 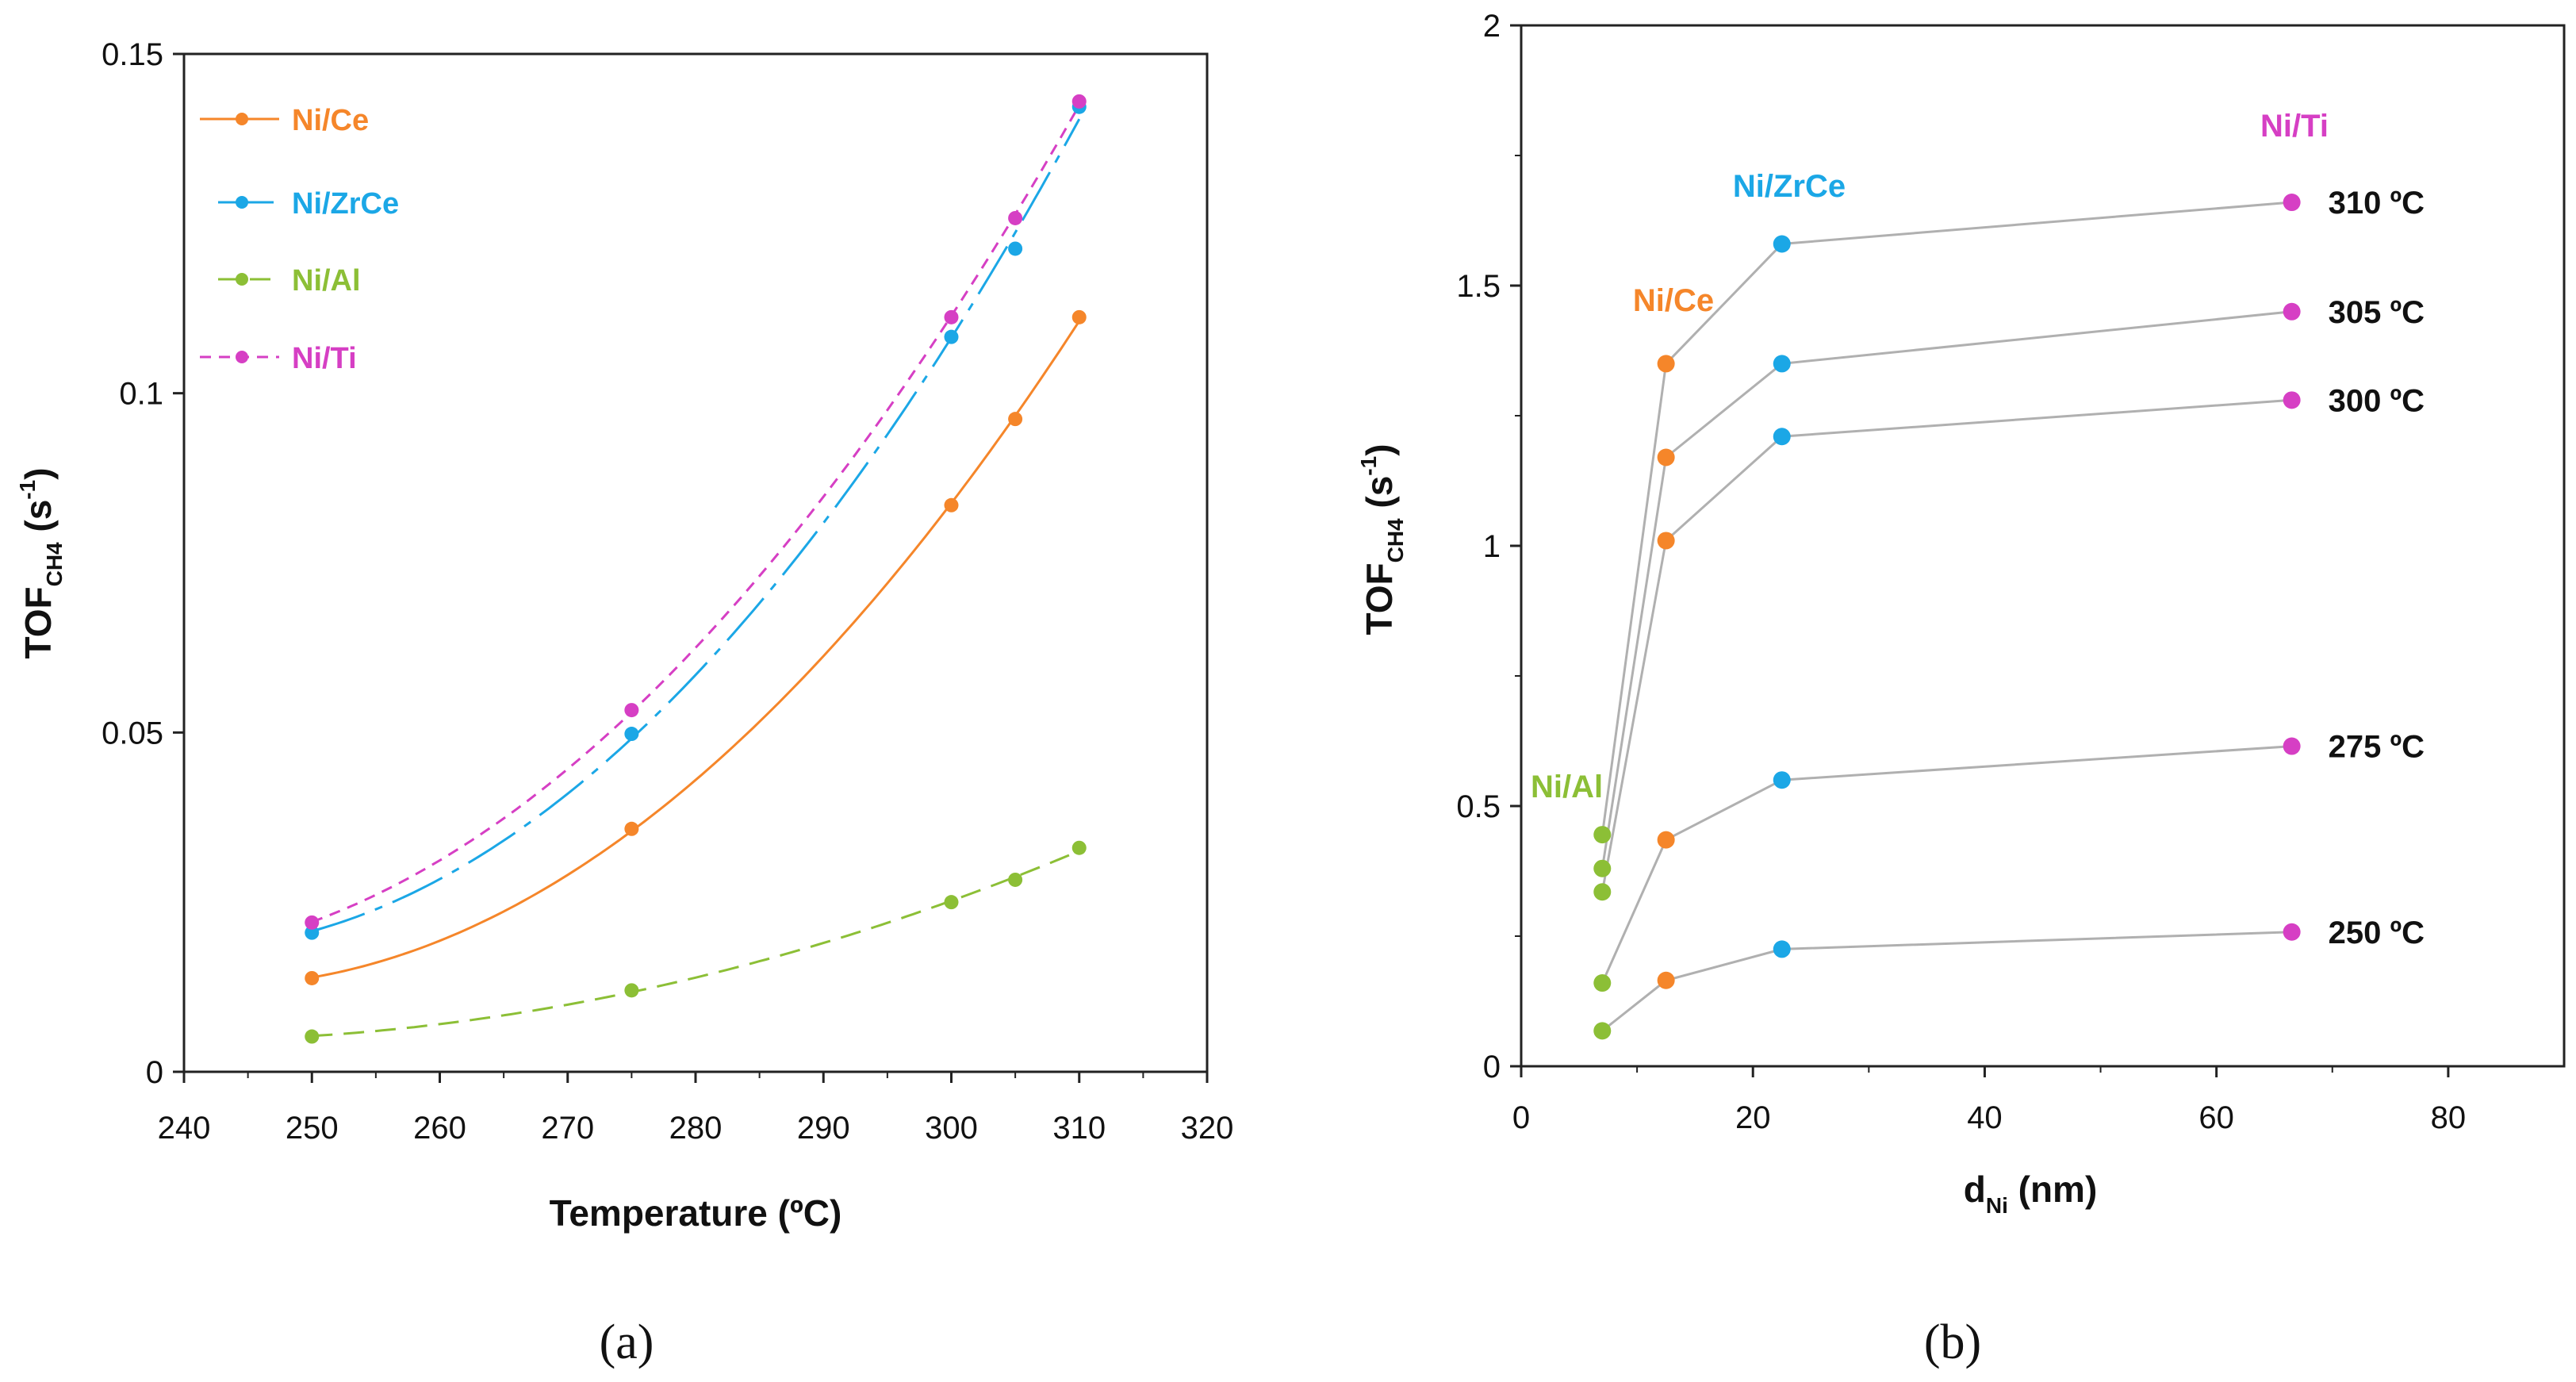 I want to click on b-y-tick-label: 1, so click(x=1492, y=546).